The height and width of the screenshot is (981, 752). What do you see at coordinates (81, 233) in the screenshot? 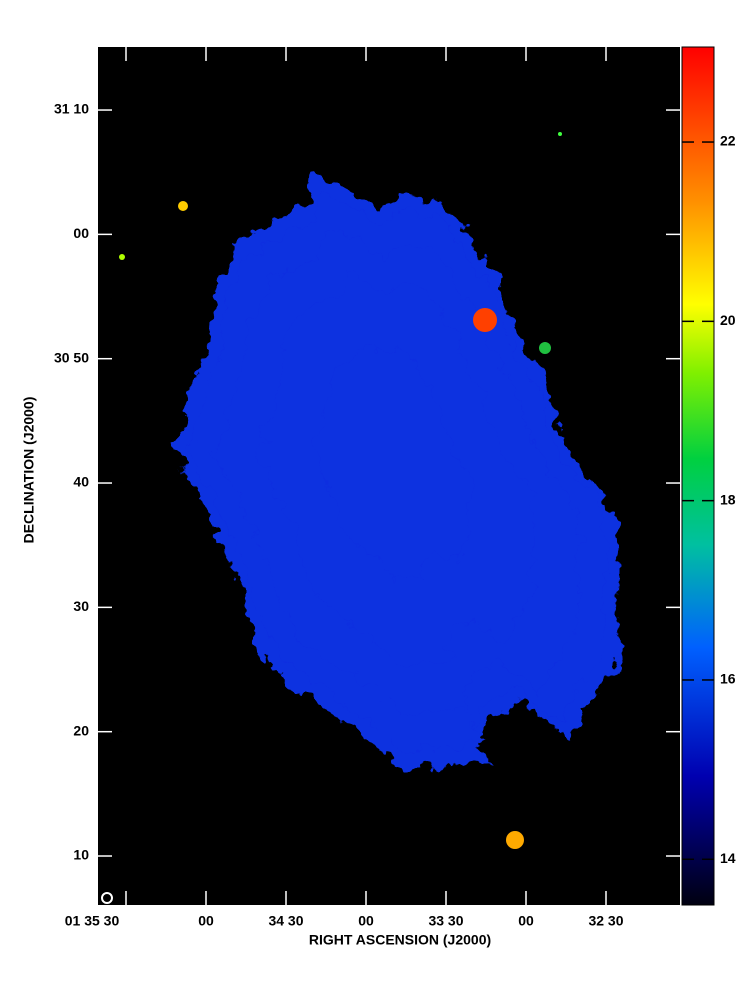
I see `y-tick-label: 00` at bounding box center [81, 233].